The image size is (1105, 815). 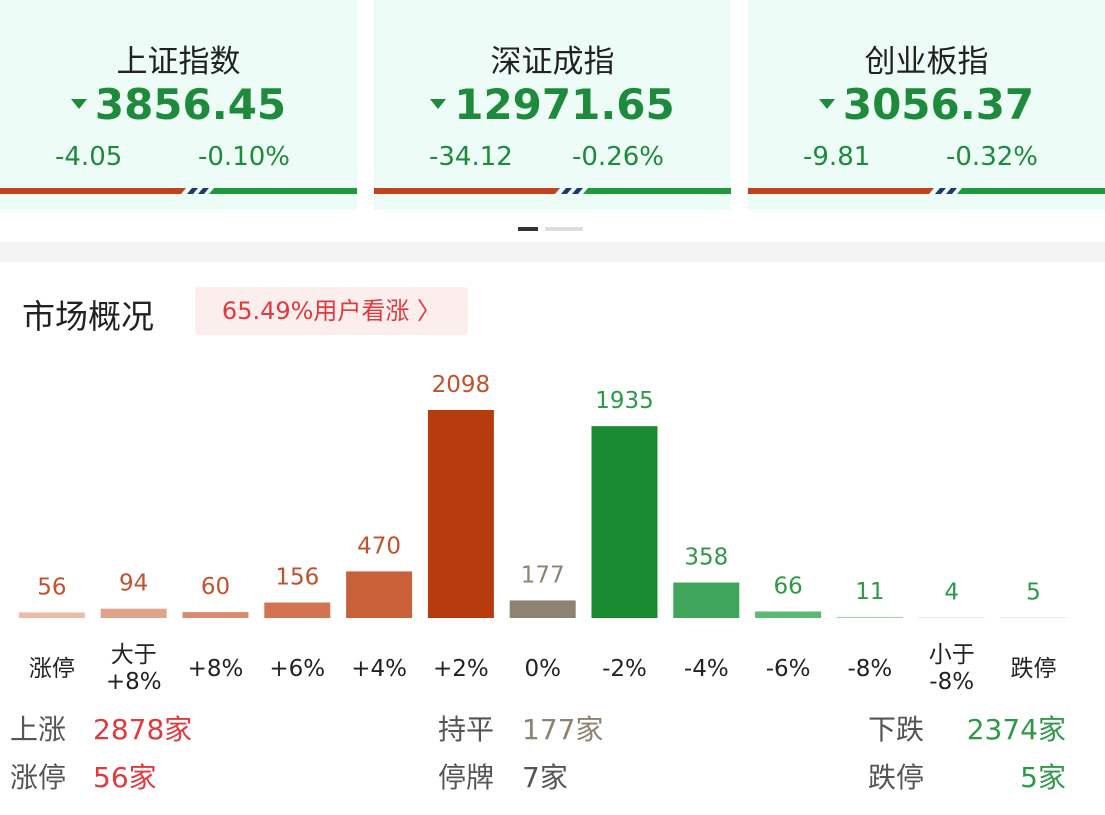 What do you see at coordinates (471, 157) in the screenshot?
I see `index-change: -34.12` at bounding box center [471, 157].